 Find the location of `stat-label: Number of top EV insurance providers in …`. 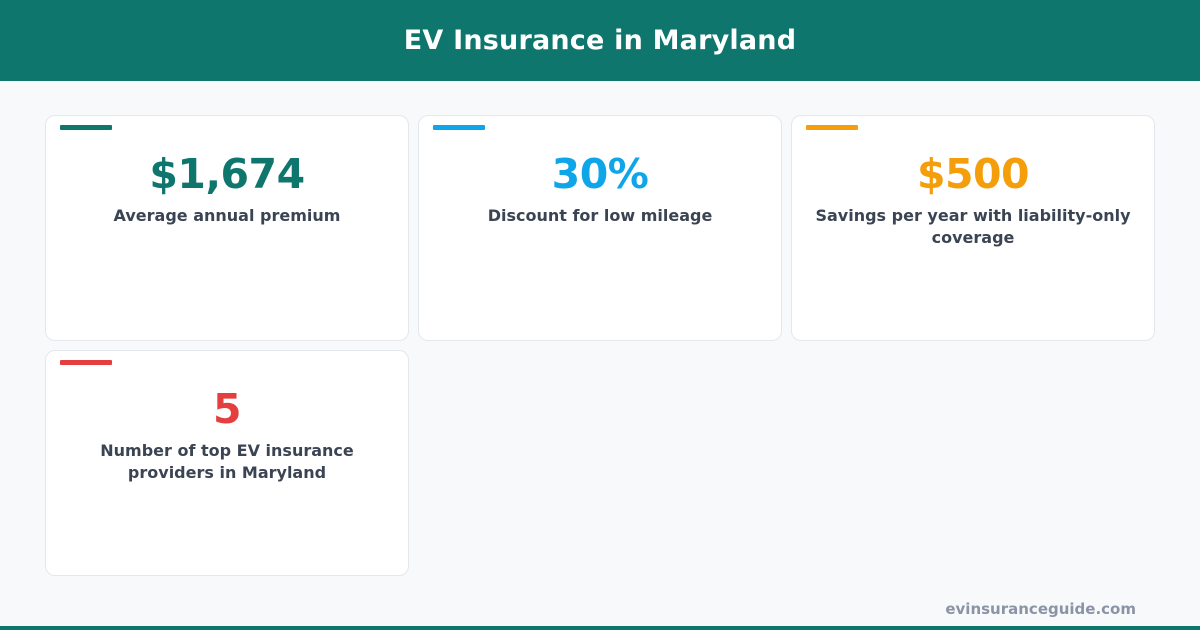

stat-label: Number of top EV insurance providers in … is located at coordinates (227, 461).